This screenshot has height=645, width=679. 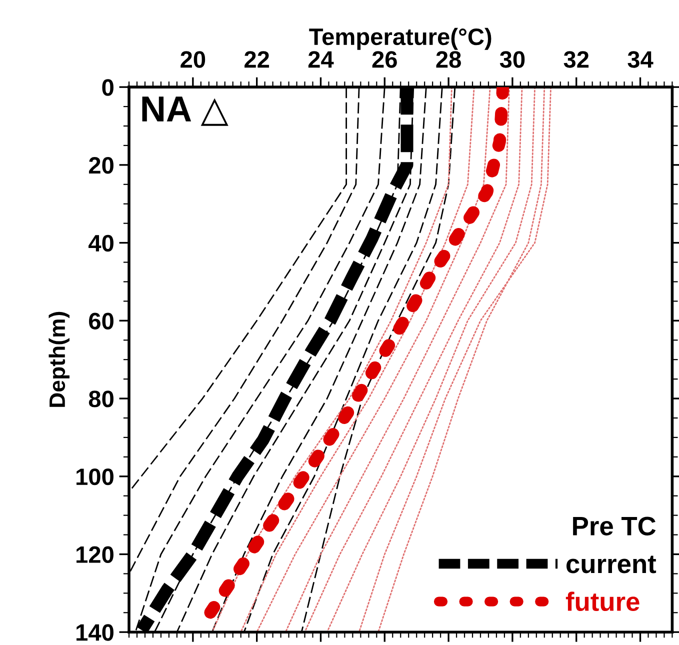 I want to click on x-tick-label: 34, so click(x=641, y=59).